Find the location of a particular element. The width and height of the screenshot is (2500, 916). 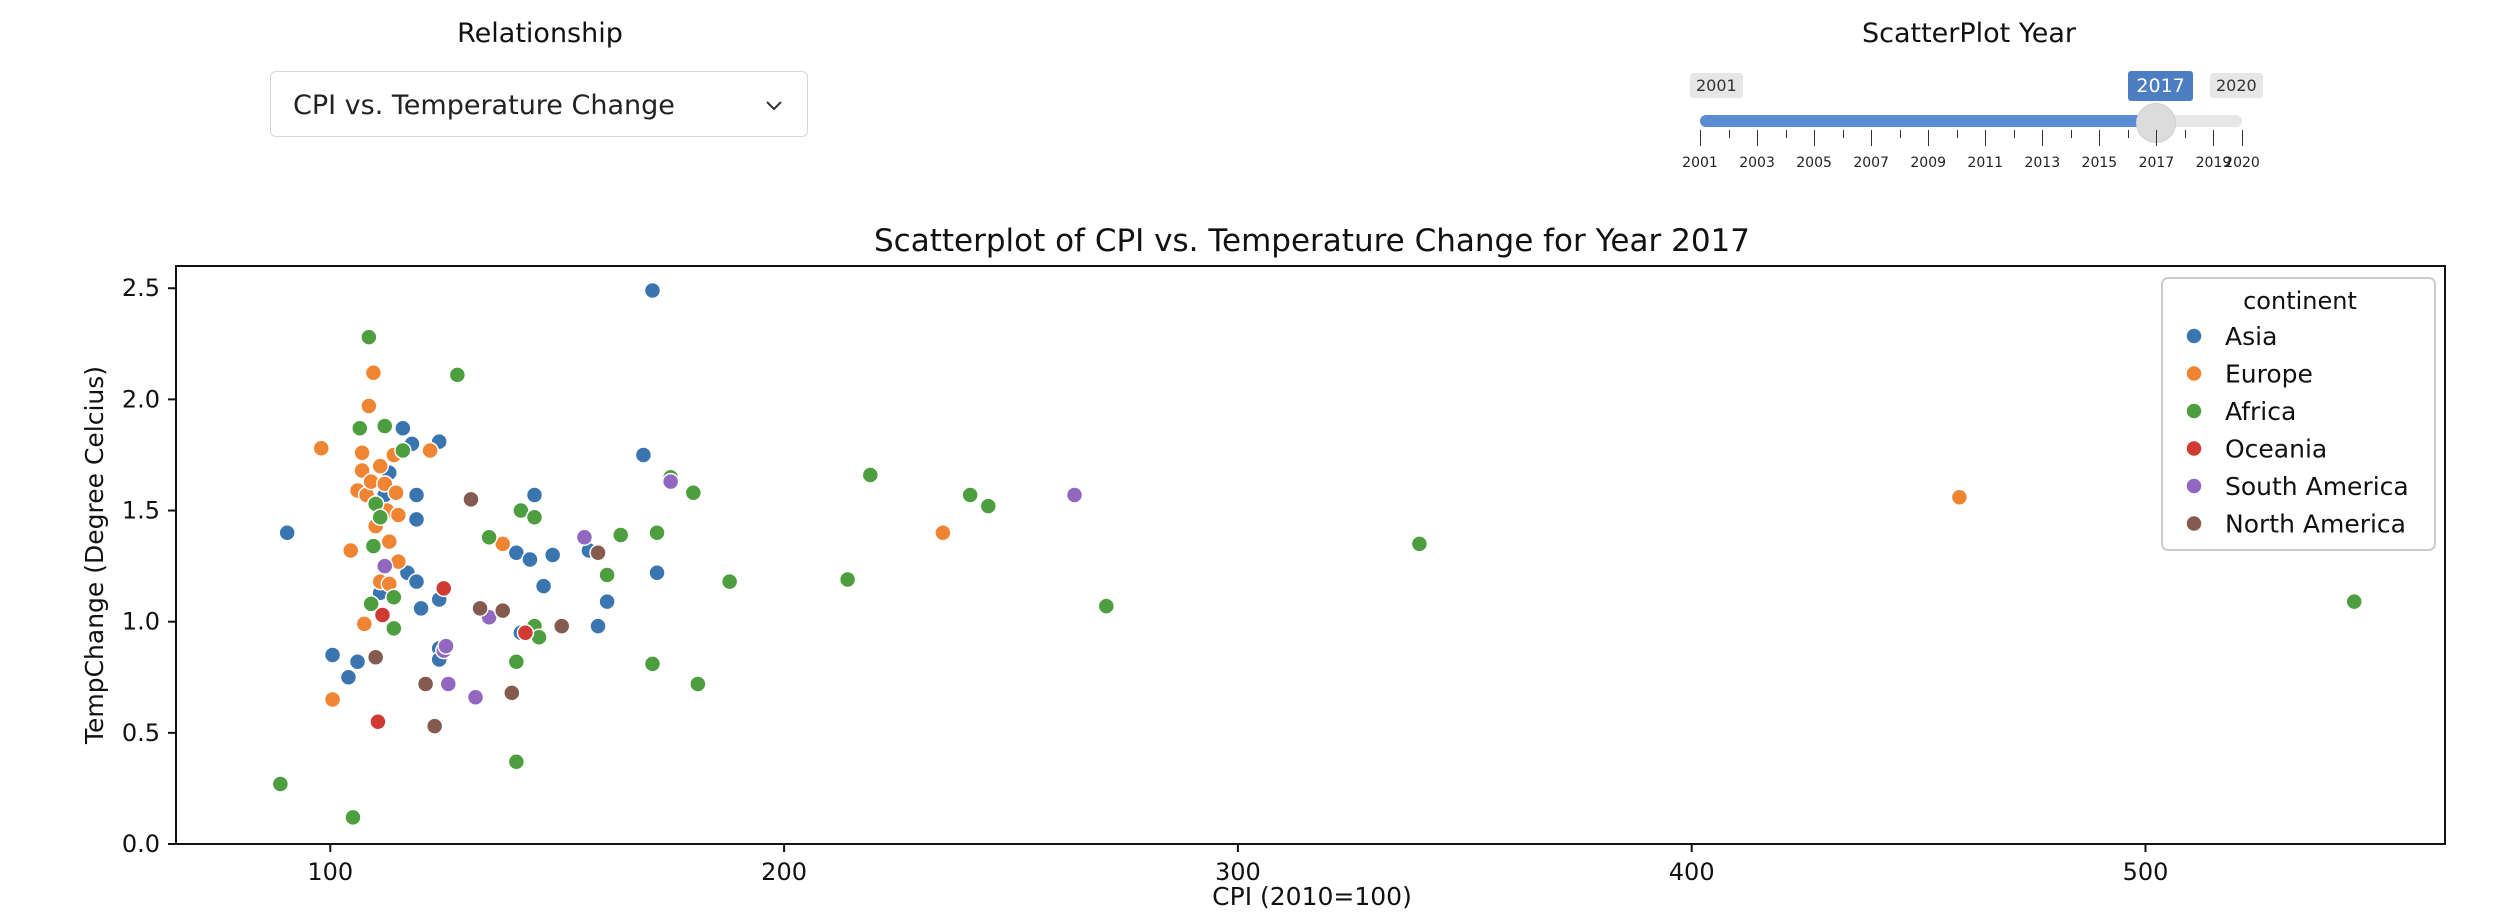

legend-label: Africa is located at coordinates (2260, 411).